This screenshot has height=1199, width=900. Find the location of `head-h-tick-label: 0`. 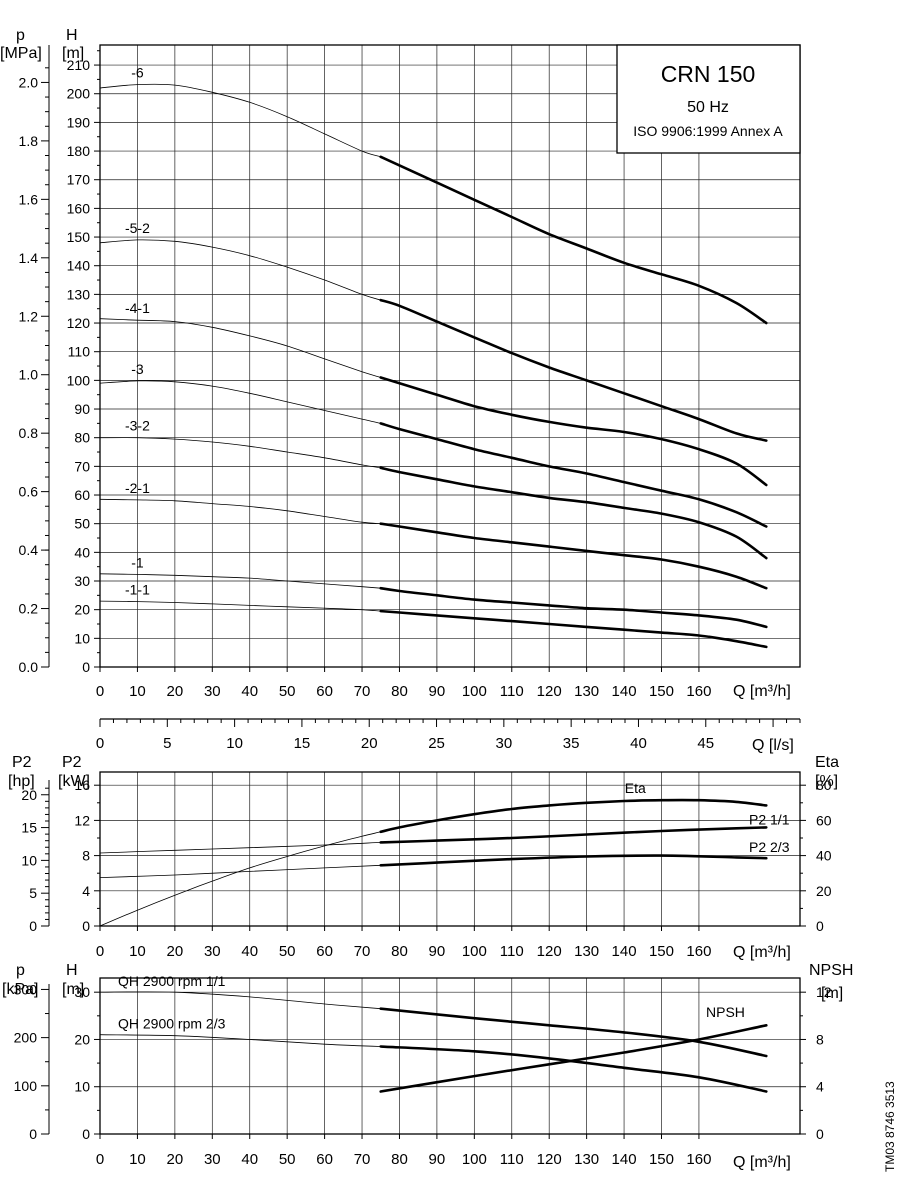

head-h-tick-label: 0 is located at coordinates (86, 667).